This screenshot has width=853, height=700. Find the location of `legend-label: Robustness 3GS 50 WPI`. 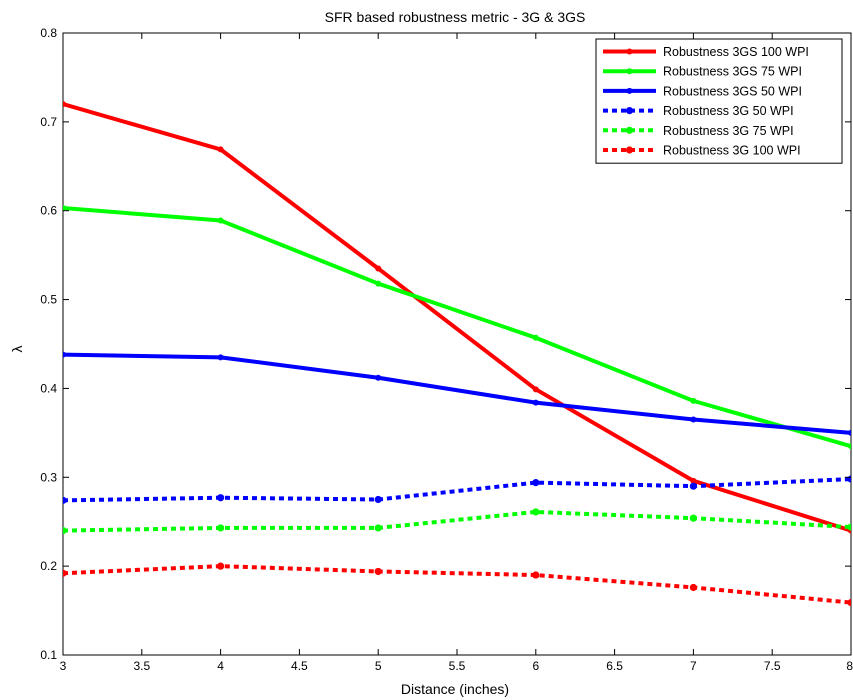

legend-label: Robustness 3GS 50 WPI is located at coordinates (732, 91).